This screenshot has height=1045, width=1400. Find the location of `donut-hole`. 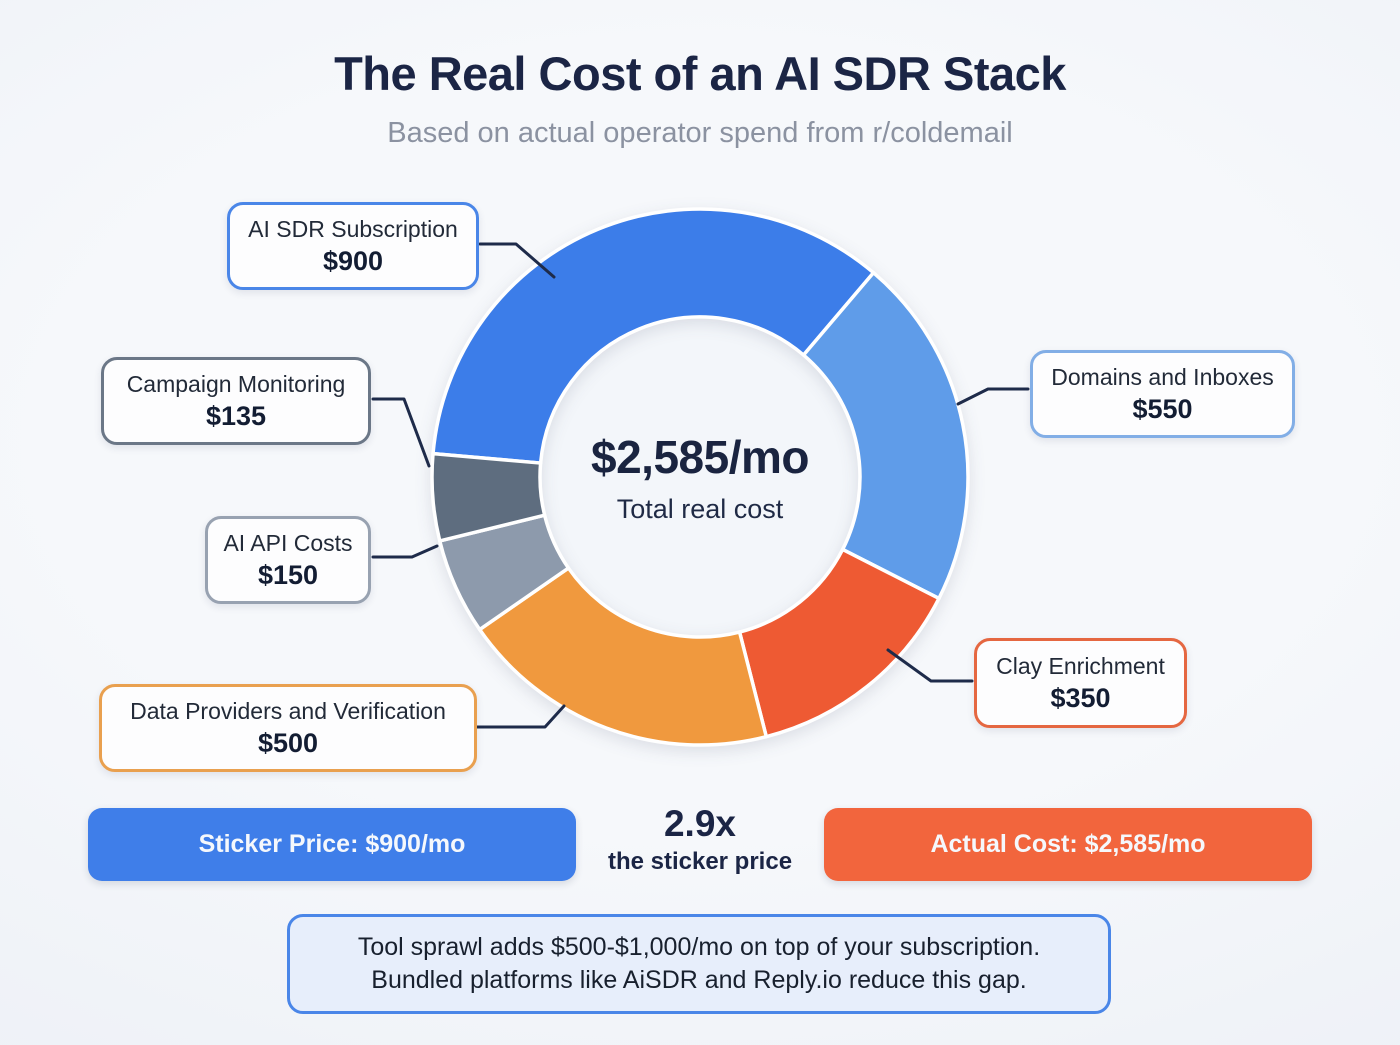

donut-hole is located at coordinates (700, 477).